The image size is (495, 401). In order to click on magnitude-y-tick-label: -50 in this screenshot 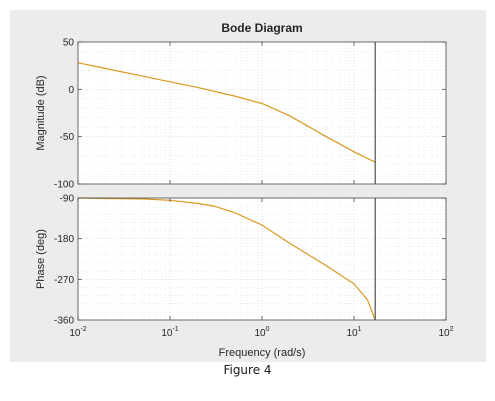, I will do `click(67, 137)`.